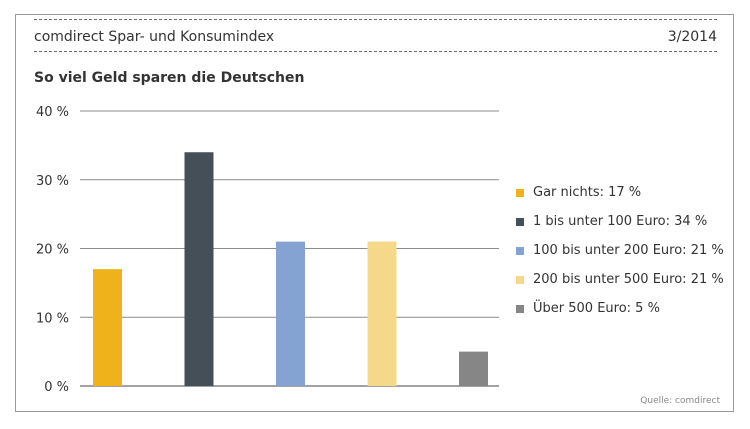 The width and height of the screenshot is (750, 429). Describe the element at coordinates (52, 318) in the screenshot. I see `y-tick-label: 10 %` at that location.